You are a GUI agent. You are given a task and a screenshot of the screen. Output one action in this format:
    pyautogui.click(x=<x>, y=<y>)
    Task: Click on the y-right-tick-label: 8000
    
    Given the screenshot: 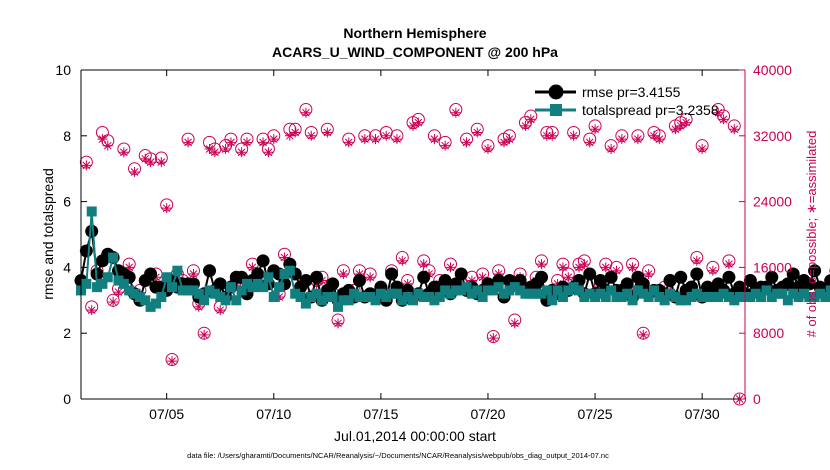 What is the action you would take?
    pyautogui.click(x=768, y=333)
    